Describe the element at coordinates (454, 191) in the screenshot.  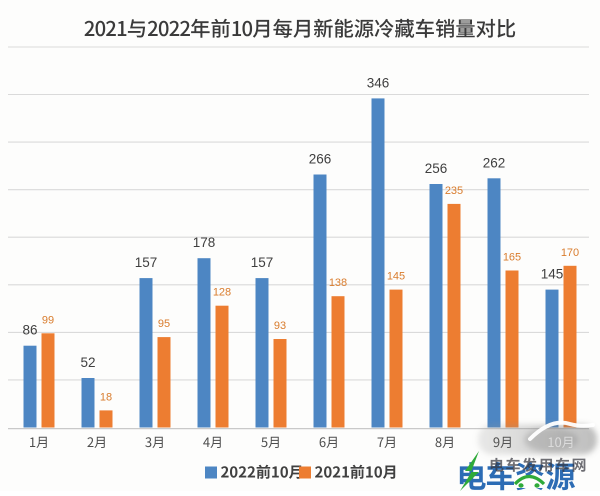
I see `svg-text: 235` at that location.